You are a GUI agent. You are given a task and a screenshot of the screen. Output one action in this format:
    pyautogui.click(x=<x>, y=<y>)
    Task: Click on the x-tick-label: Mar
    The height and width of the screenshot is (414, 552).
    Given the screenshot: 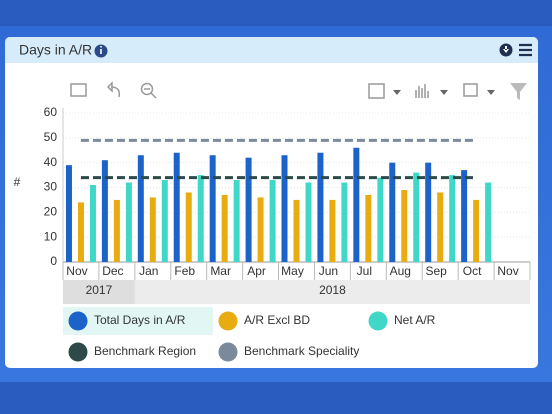 What is the action you would take?
    pyautogui.click(x=220, y=271)
    